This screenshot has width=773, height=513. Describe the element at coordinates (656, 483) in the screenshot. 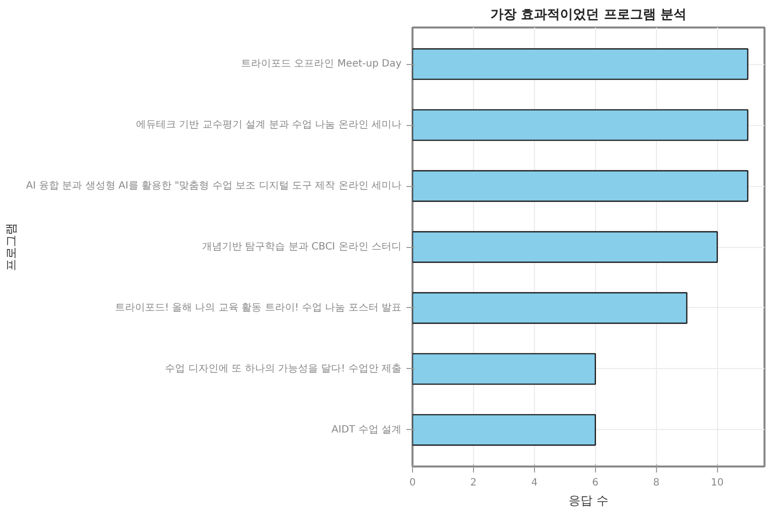

I see `x-tick-label: 8` at that location.